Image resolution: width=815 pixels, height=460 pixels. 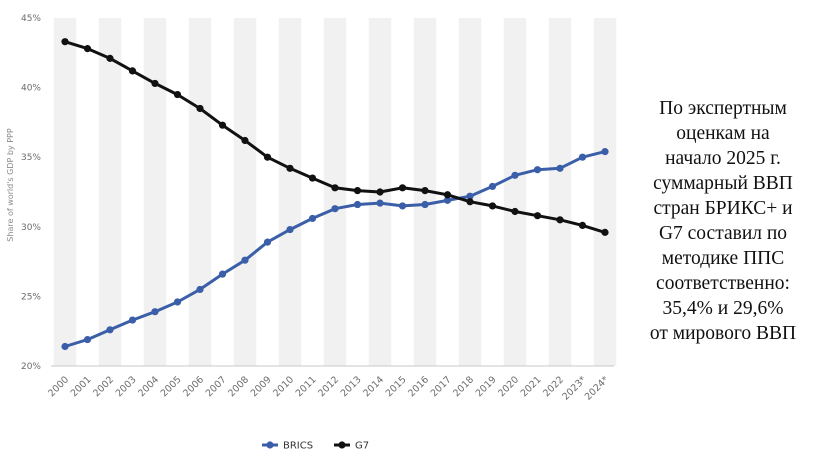 I want to click on annotation-line: соответственно:, so click(x=723, y=283).